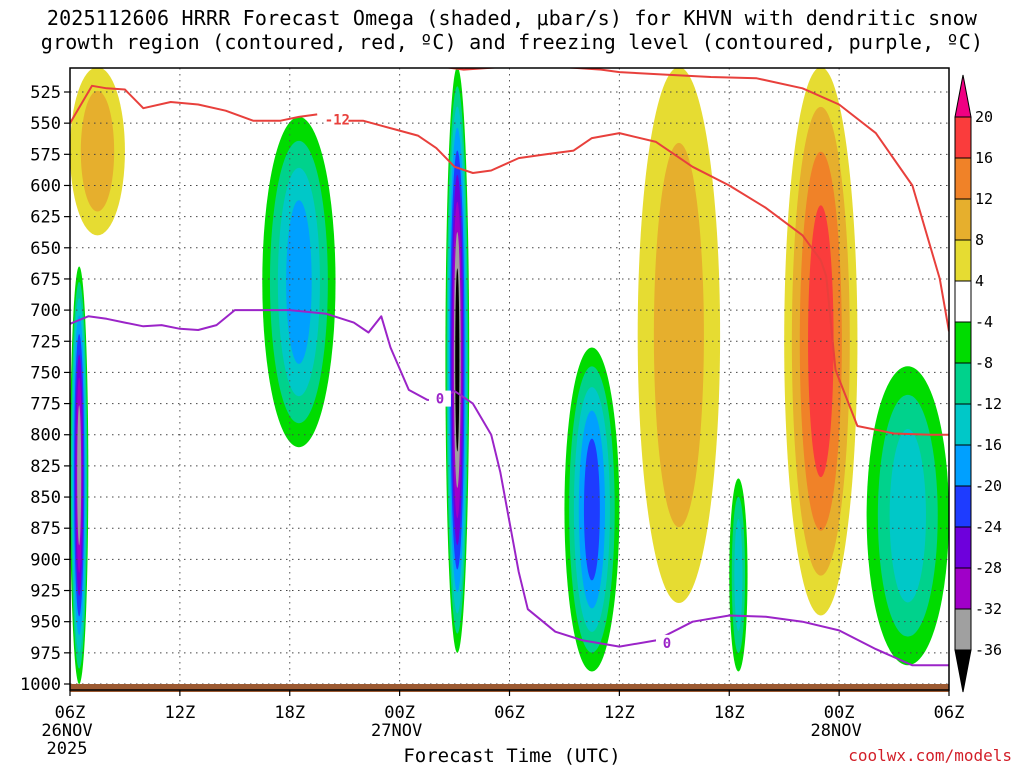 The width and height of the screenshot is (1024, 768). I want to click on y-tick-label-p625: 625, so click(45, 218).